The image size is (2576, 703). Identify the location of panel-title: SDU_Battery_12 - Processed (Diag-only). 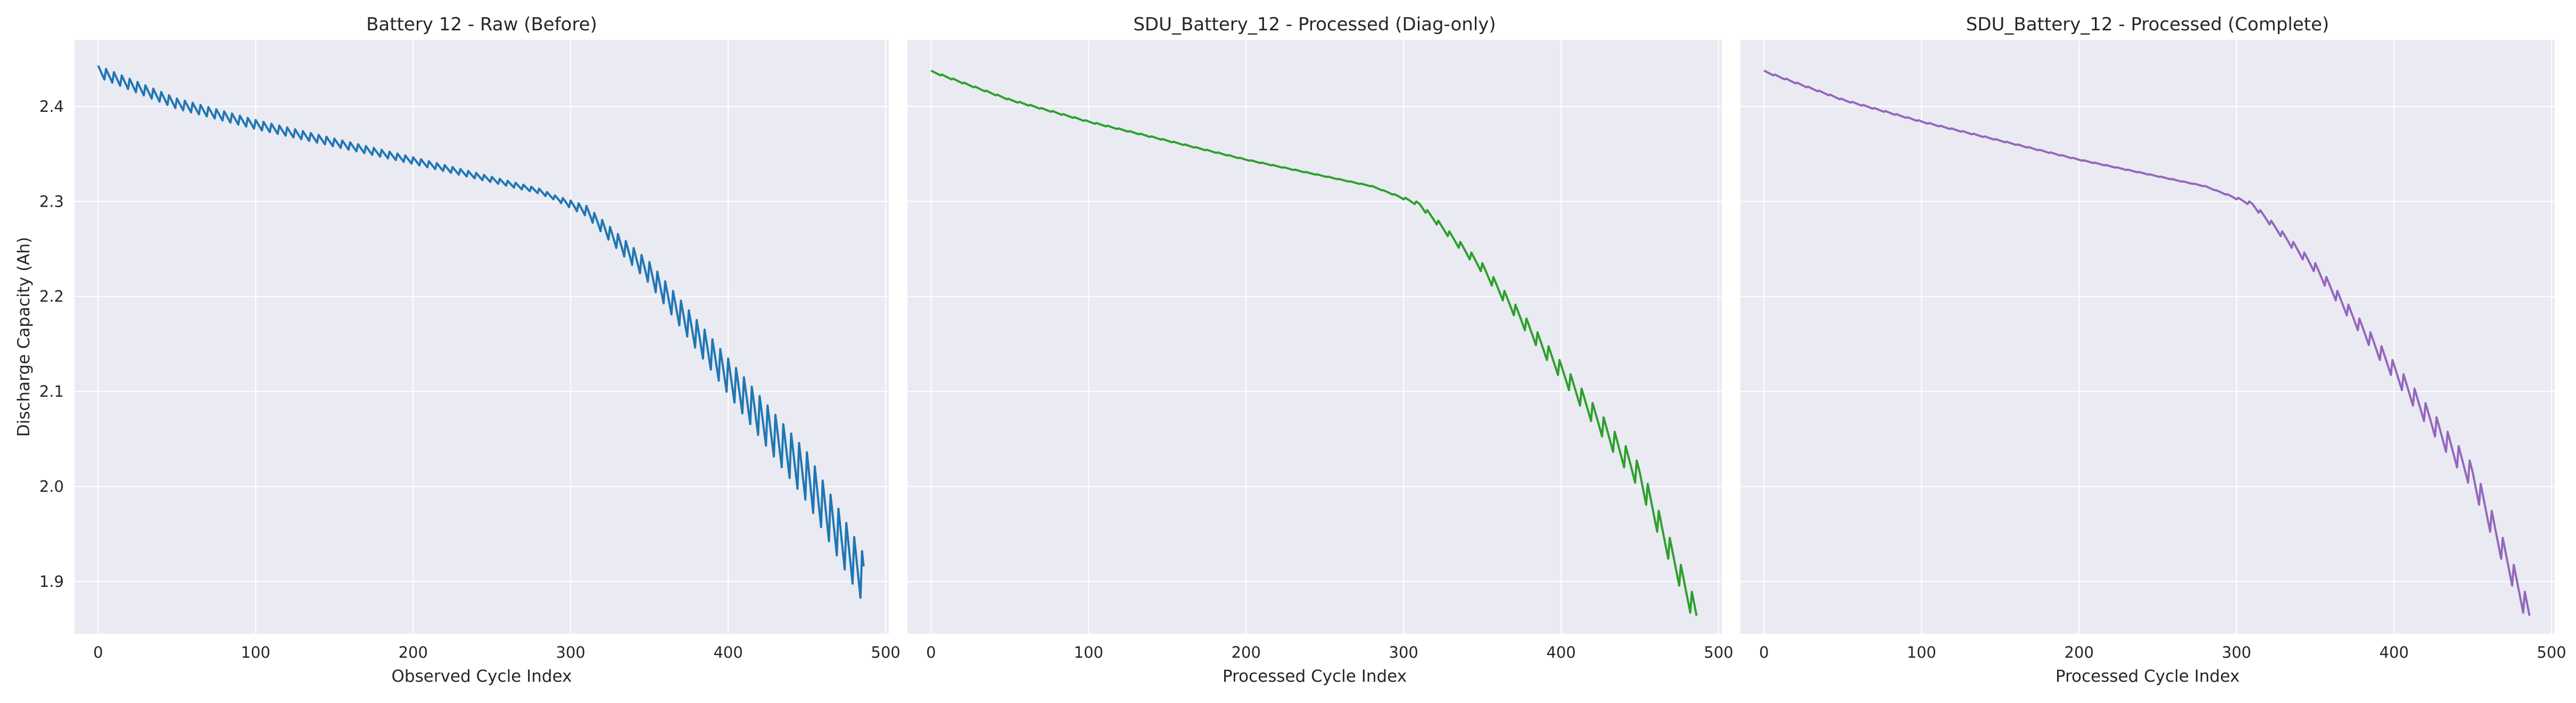
(1314, 24).